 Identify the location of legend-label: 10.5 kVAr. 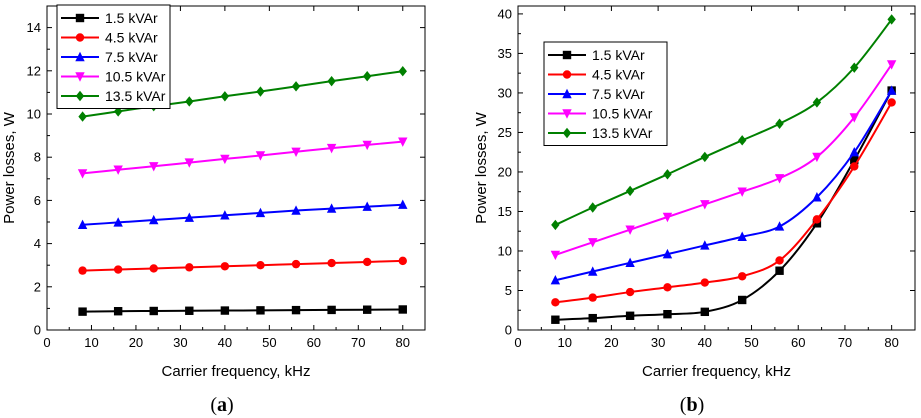
(622, 114).